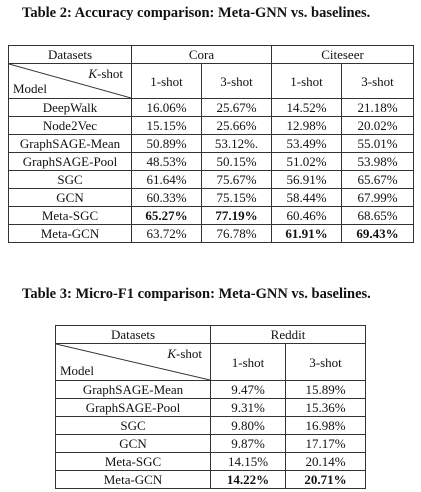 This screenshot has height=492, width=421. Describe the element at coordinates (236, 161) in the screenshot. I see `value-cell: 50.15%` at that location.